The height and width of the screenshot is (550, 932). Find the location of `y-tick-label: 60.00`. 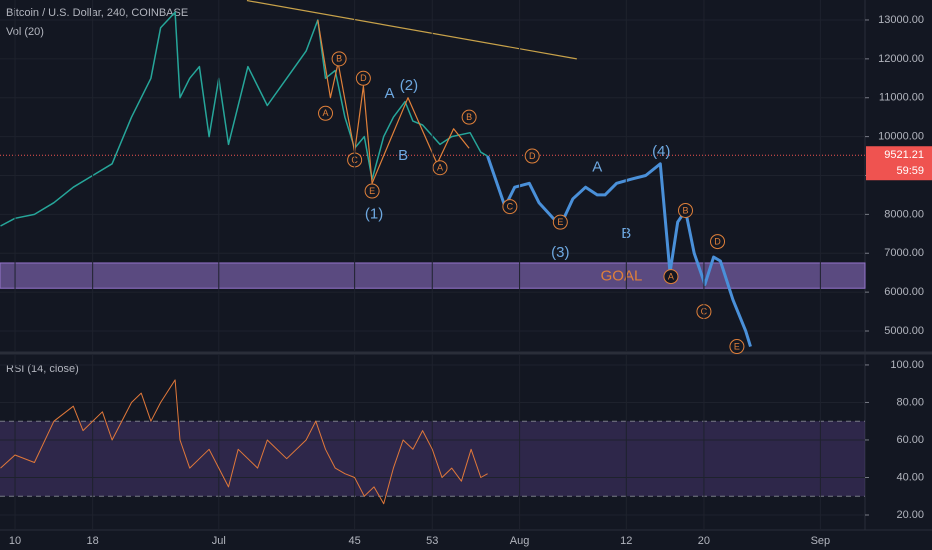

y-tick-label: 60.00 is located at coordinates (910, 440).